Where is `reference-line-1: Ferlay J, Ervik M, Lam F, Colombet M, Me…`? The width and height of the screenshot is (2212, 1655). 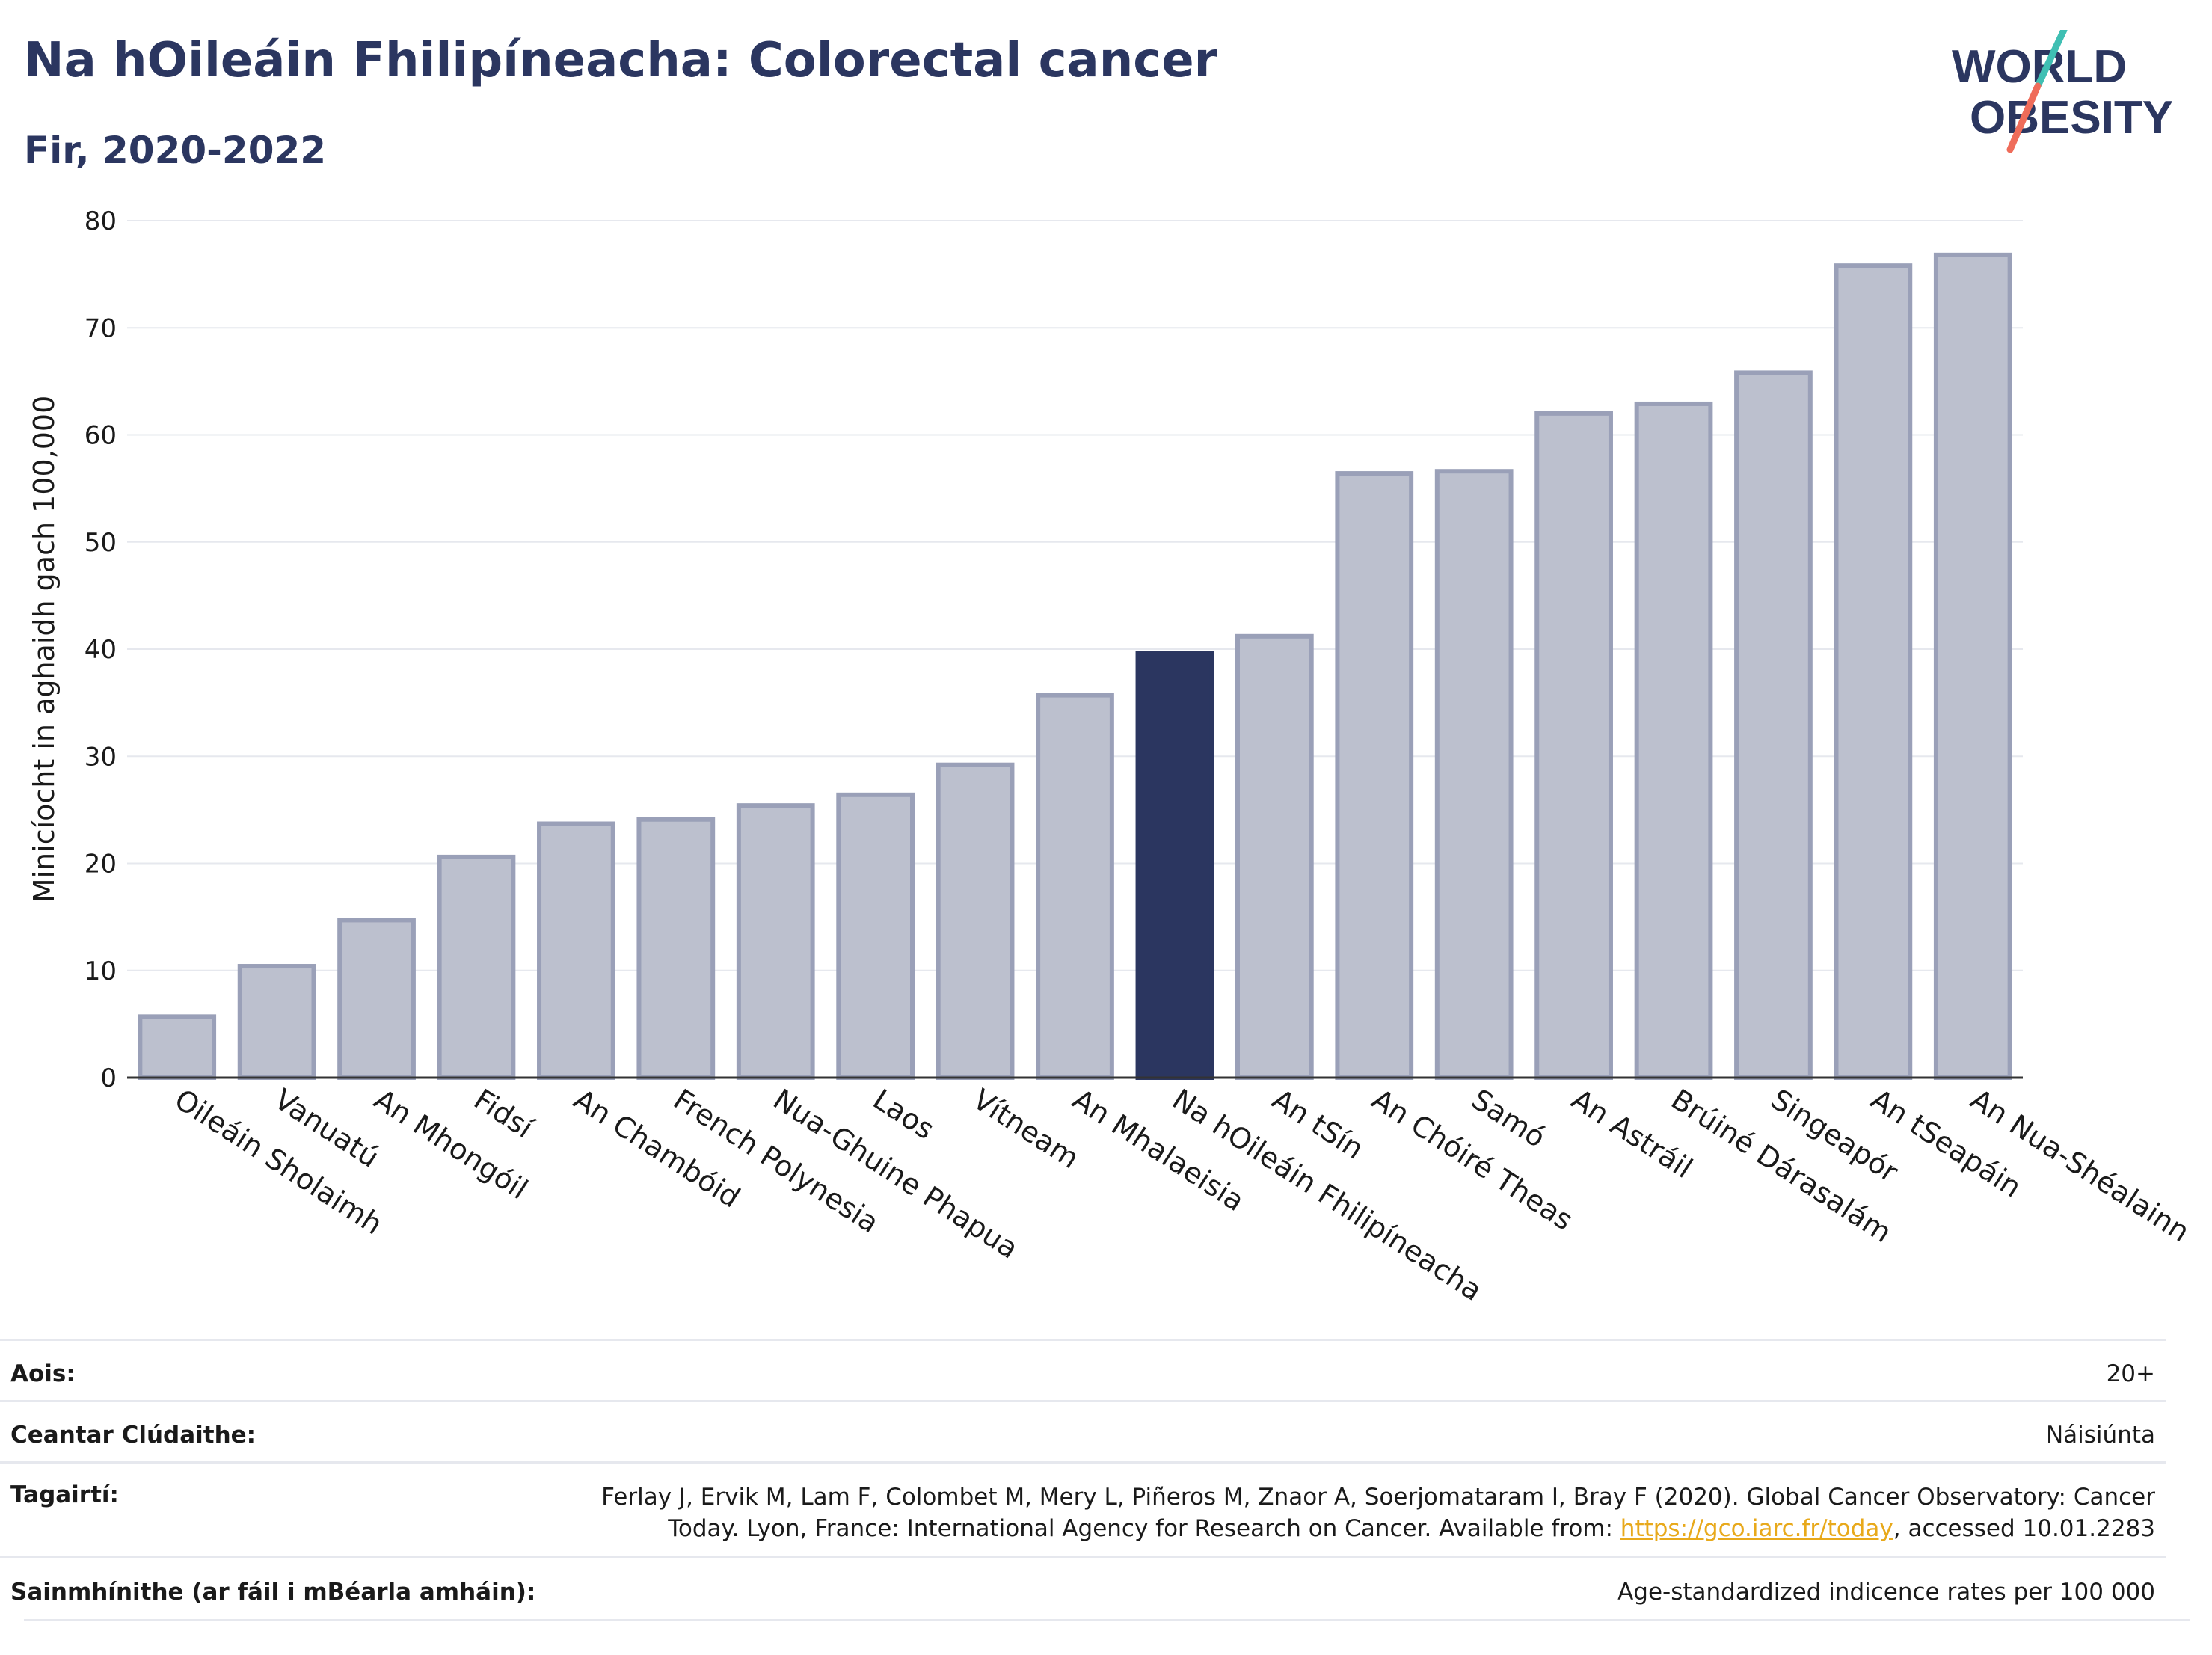
reference-line-1: Ferlay J, Ervik M, Lam F, Colombet M, Me… is located at coordinates (1378, 1497).